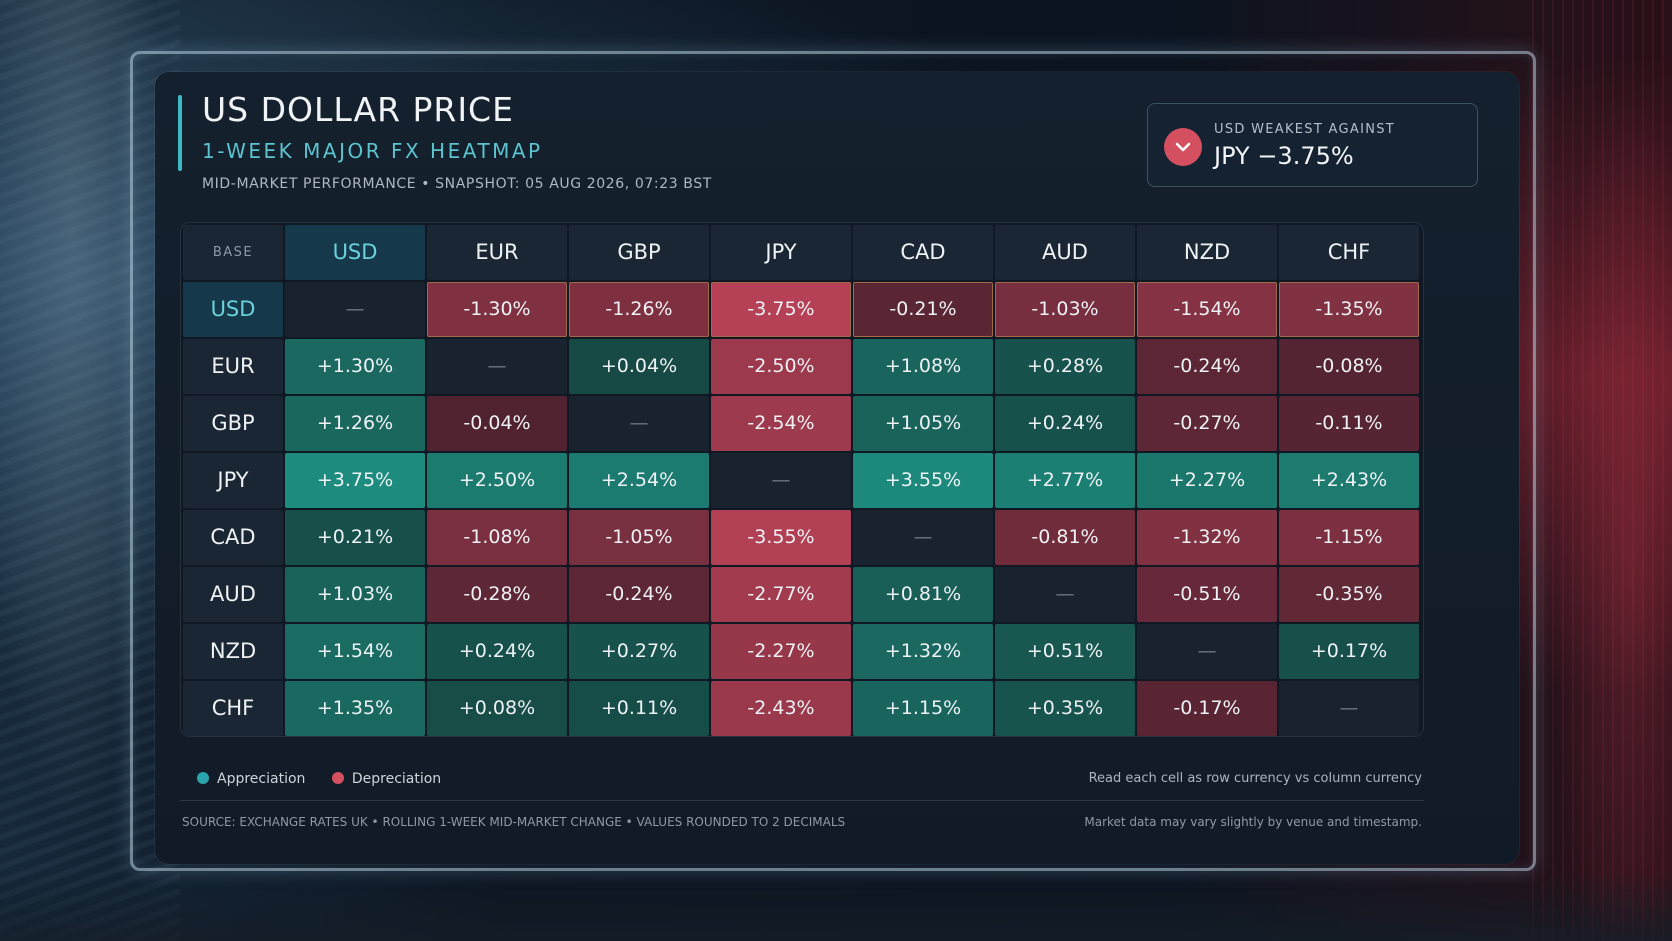 This screenshot has height=941, width=1672. What do you see at coordinates (233, 309) in the screenshot?
I see `row-header-usd: USD` at bounding box center [233, 309].